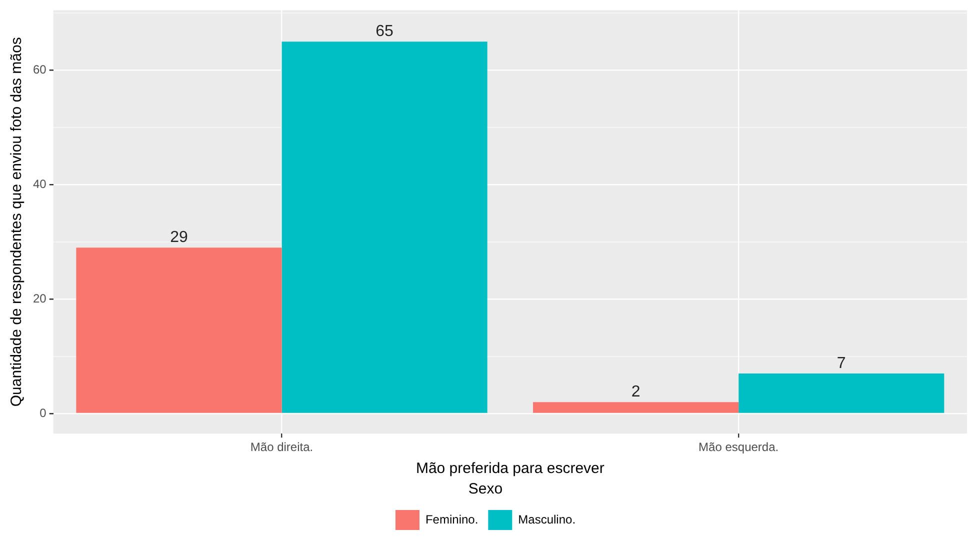 The width and height of the screenshot is (971, 540). Describe the element at coordinates (547, 519) in the screenshot. I see `legend-label: Masculino.` at that location.